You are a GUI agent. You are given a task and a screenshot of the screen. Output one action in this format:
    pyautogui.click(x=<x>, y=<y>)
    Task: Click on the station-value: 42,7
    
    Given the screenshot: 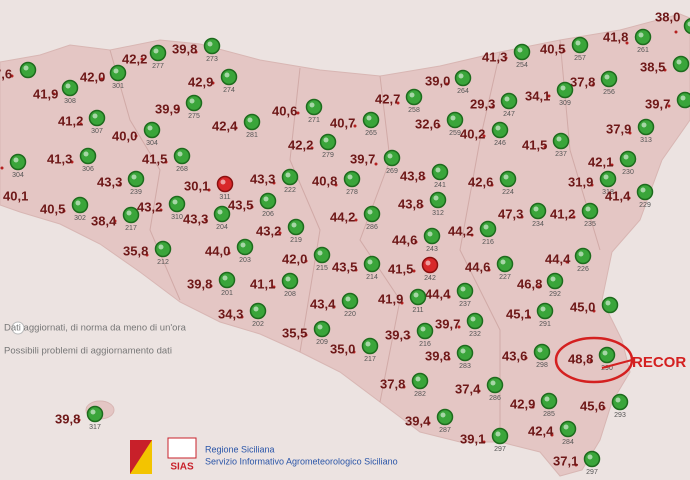 What is the action you would take?
    pyautogui.click(x=387, y=98)
    